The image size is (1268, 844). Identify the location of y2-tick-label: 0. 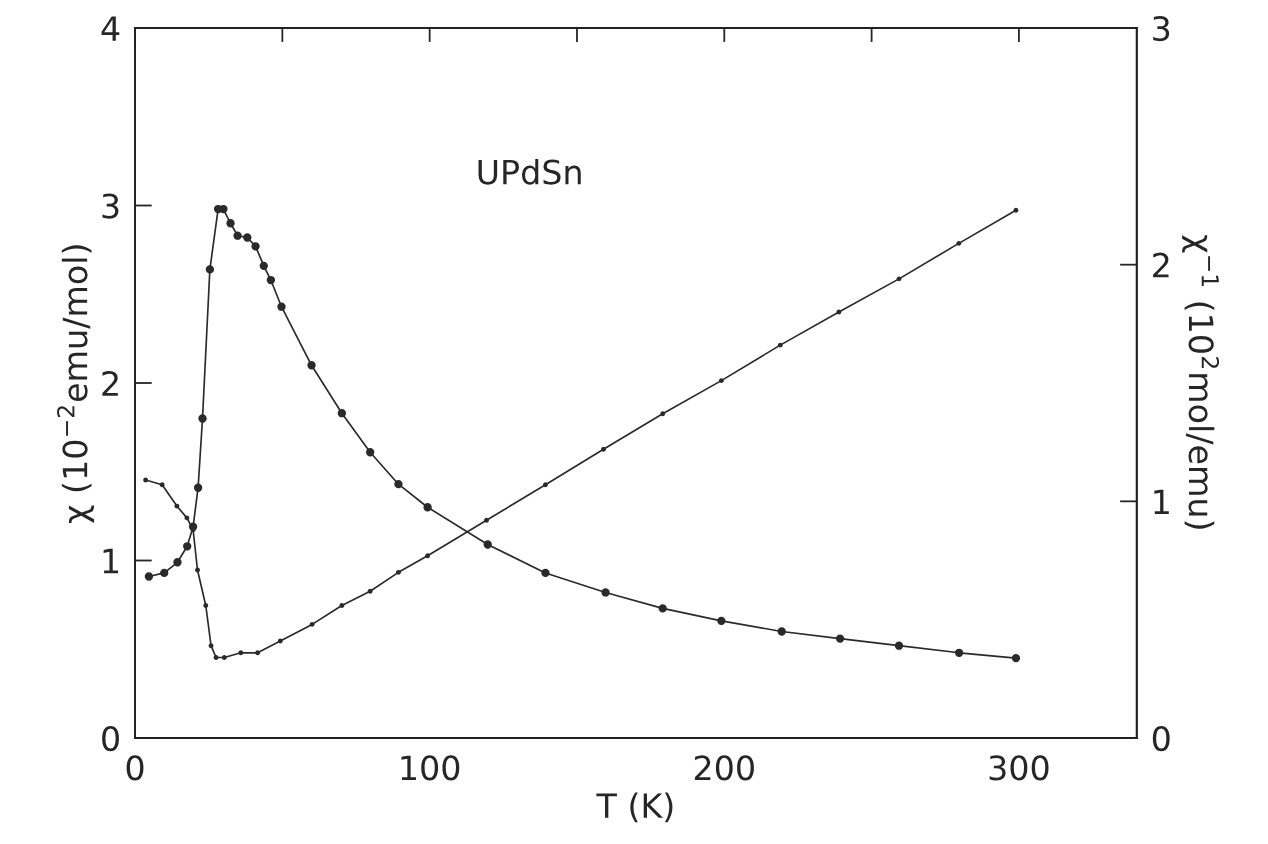
(1161, 738).